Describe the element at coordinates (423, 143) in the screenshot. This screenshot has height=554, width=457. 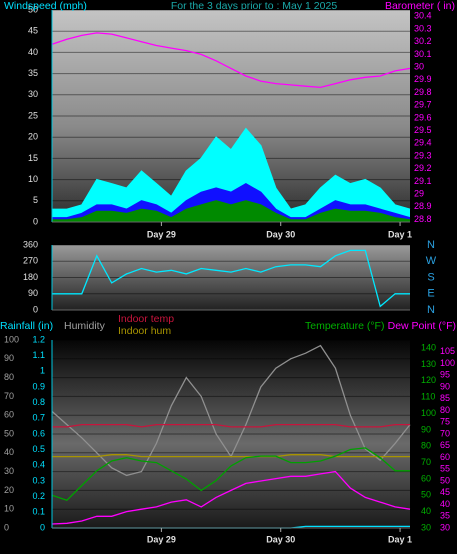
I see `y-tick-label: 29.4` at that location.